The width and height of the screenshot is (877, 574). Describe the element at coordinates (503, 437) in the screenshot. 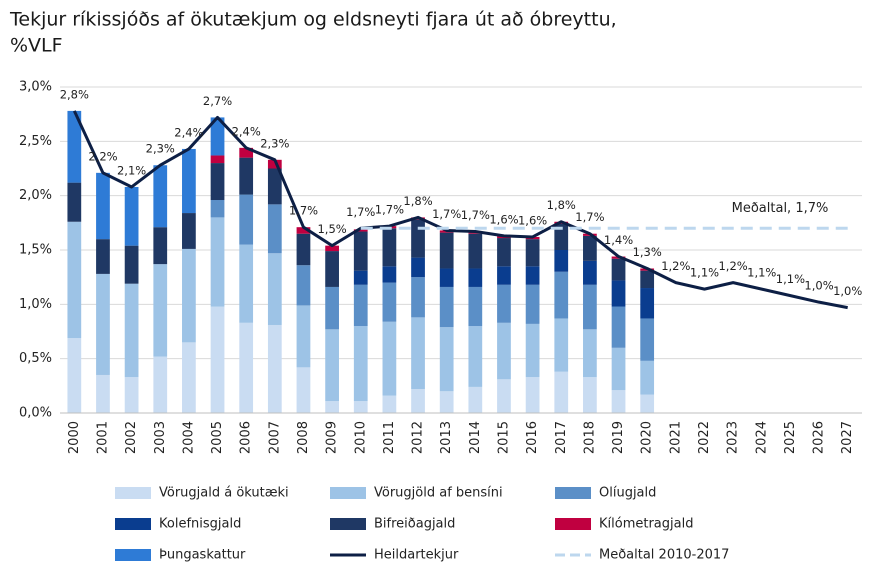

I see `x-tick-label: 2015` at that location.